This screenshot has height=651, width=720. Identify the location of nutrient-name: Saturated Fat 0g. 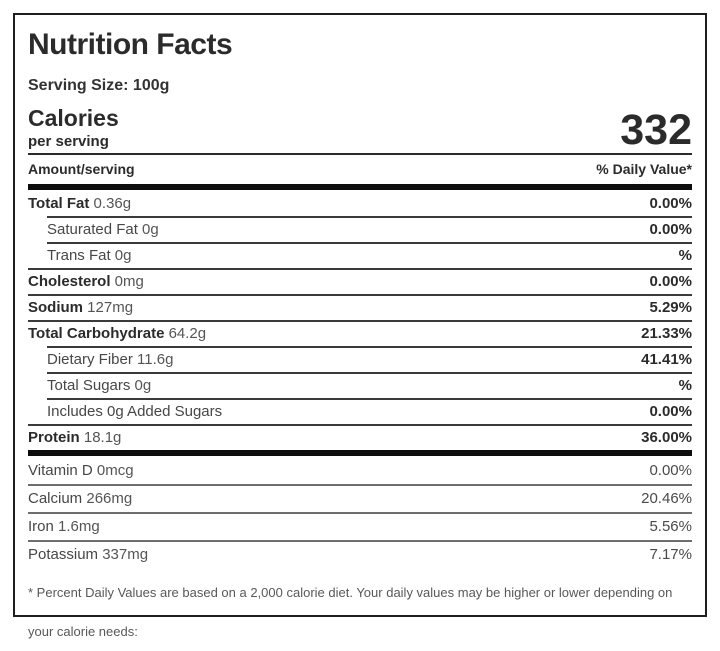
(103, 229).